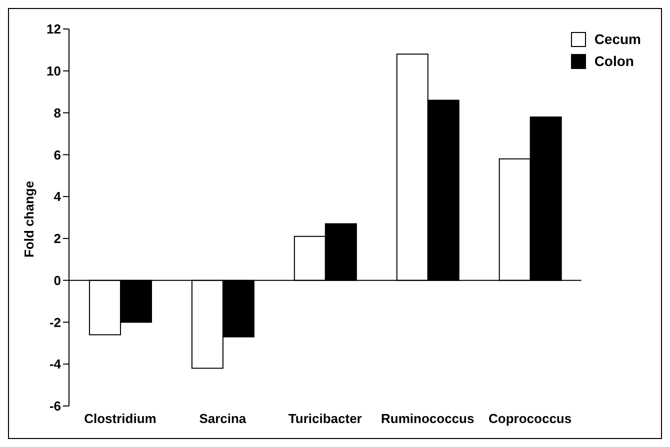 Image resolution: width=670 pixels, height=447 pixels. Describe the element at coordinates (223, 418) in the screenshot. I see `x-tick-label: Sarcina` at that location.